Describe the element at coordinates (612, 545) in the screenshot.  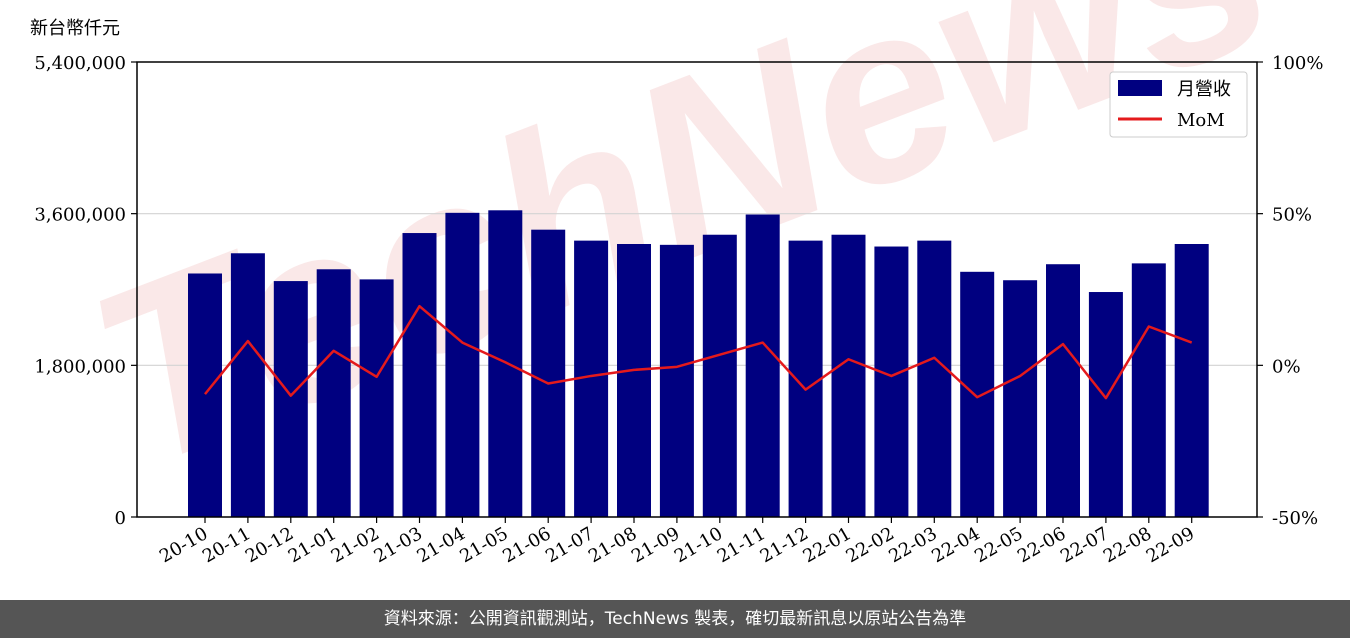
I see `x-tick-label: 21-08` at that location.